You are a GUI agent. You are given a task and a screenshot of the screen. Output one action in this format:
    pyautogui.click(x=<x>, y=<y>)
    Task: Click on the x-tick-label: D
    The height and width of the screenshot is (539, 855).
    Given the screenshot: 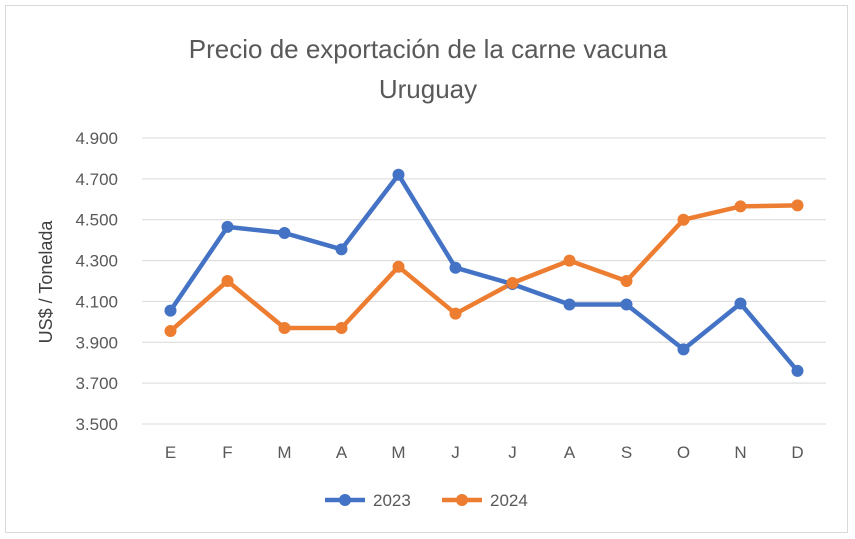 What is the action you would take?
    pyautogui.click(x=797, y=452)
    